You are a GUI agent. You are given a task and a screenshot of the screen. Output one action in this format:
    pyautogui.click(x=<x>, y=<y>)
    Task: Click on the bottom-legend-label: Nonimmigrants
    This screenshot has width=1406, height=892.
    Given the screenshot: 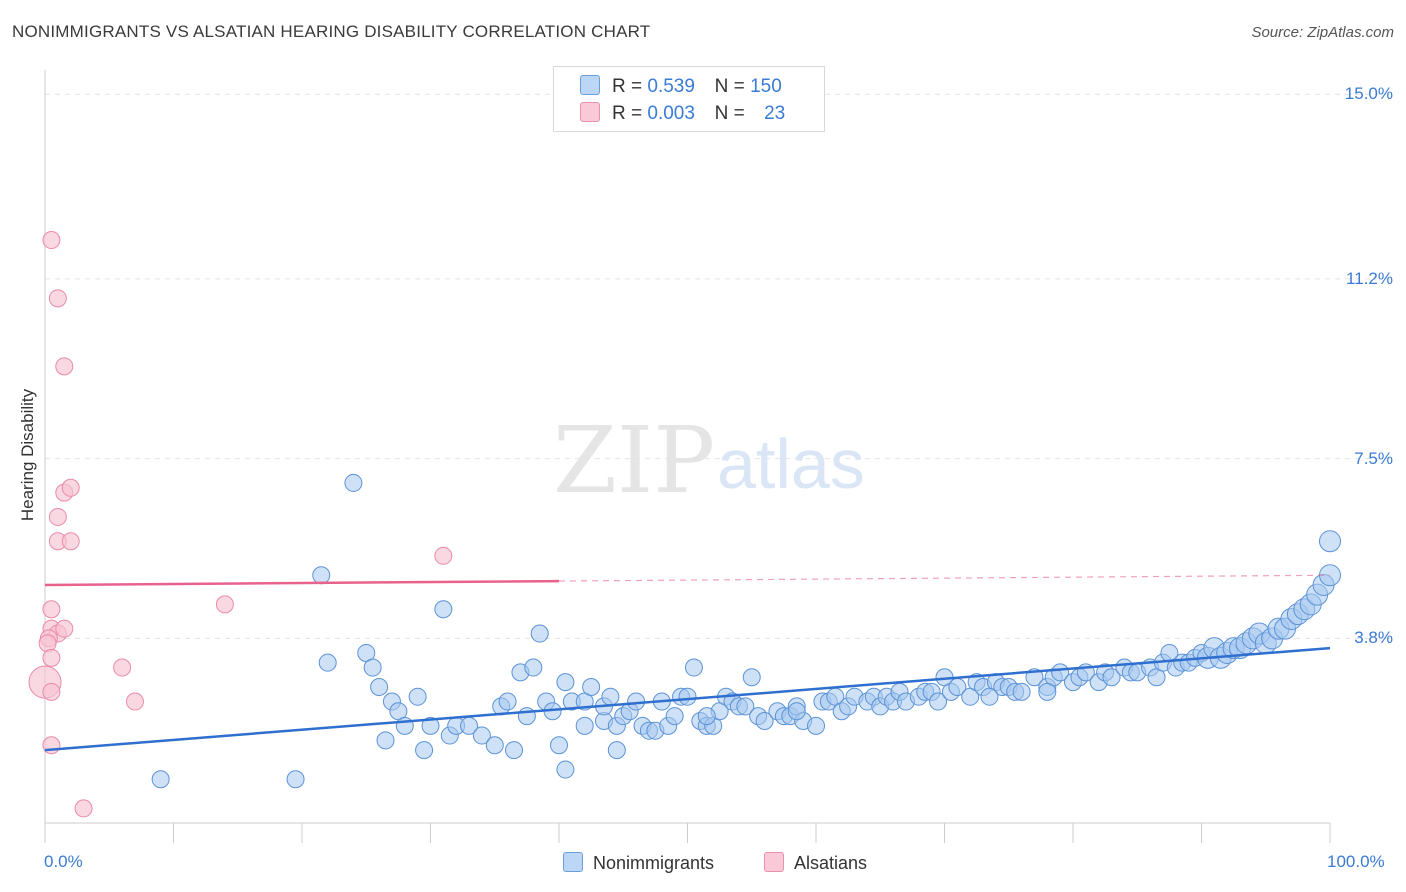 What is the action you would take?
    pyautogui.click(x=654, y=863)
    